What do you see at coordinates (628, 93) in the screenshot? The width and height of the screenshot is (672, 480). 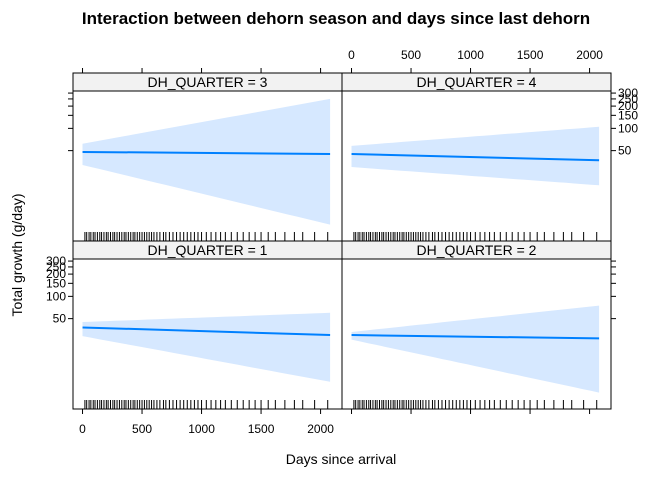 I see `y-tick-label-right: 300` at bounding box center [628, 93].